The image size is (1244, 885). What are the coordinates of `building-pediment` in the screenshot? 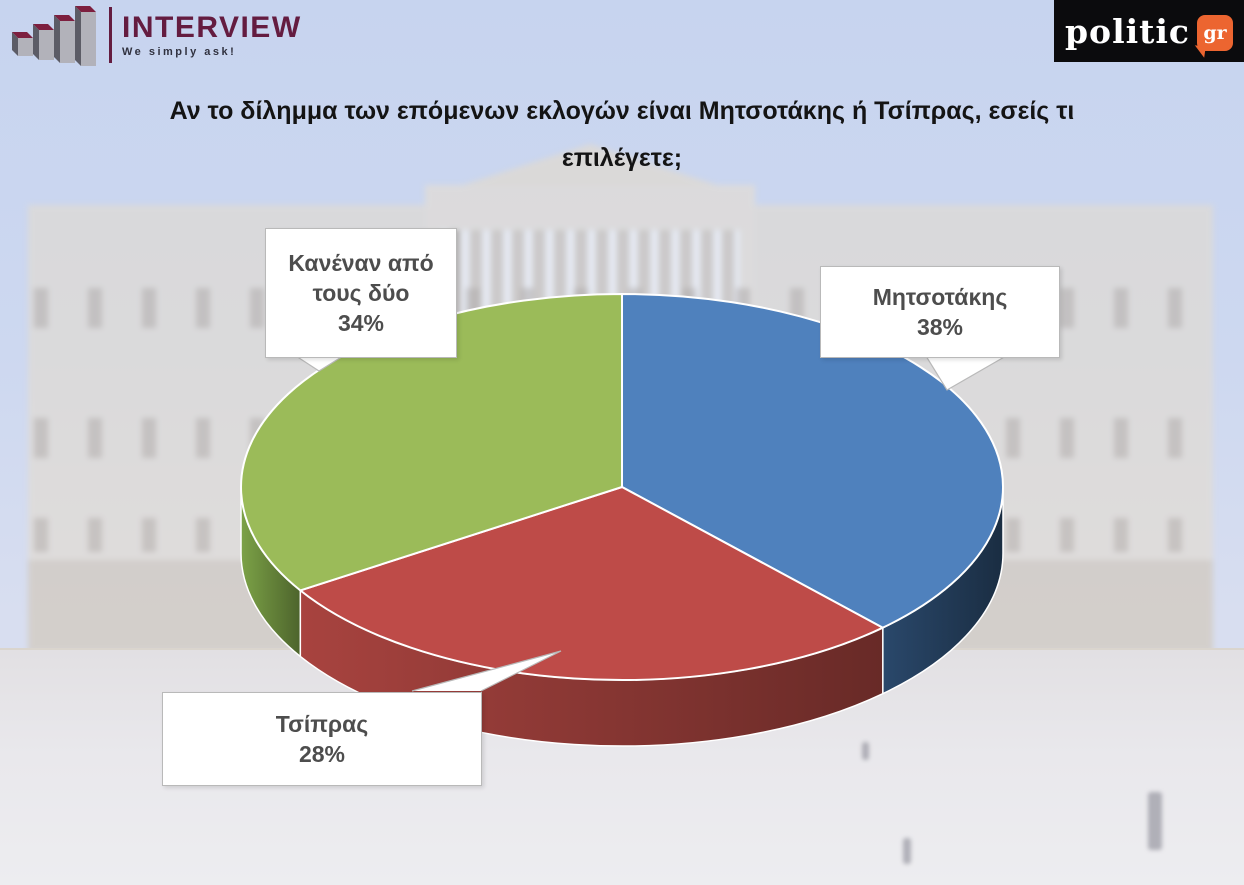 It's located at (590, 165).